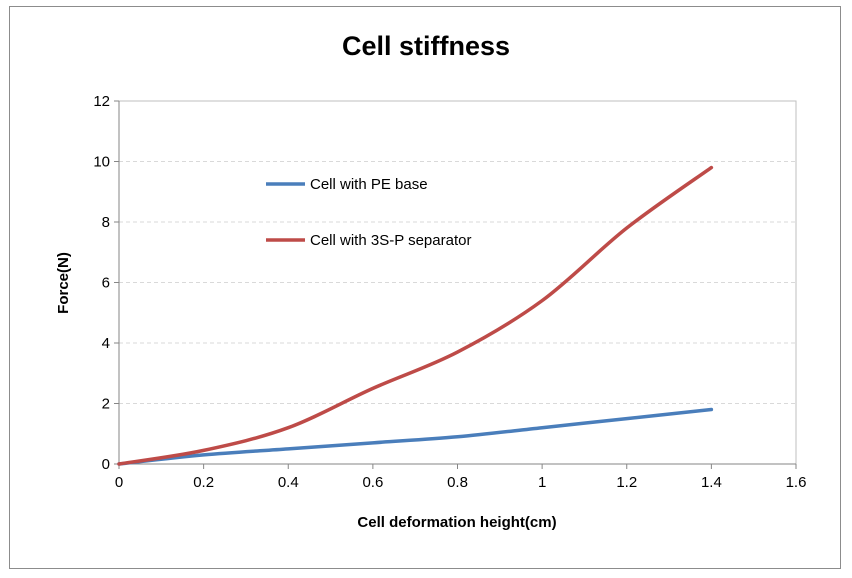 The width and height of the screenshot is (852, 578). I want to click on x-axis-ticks: 0 0.2 0.4 0.6 0.8 1 1.2 1.4 1.6, so click(461, 477).